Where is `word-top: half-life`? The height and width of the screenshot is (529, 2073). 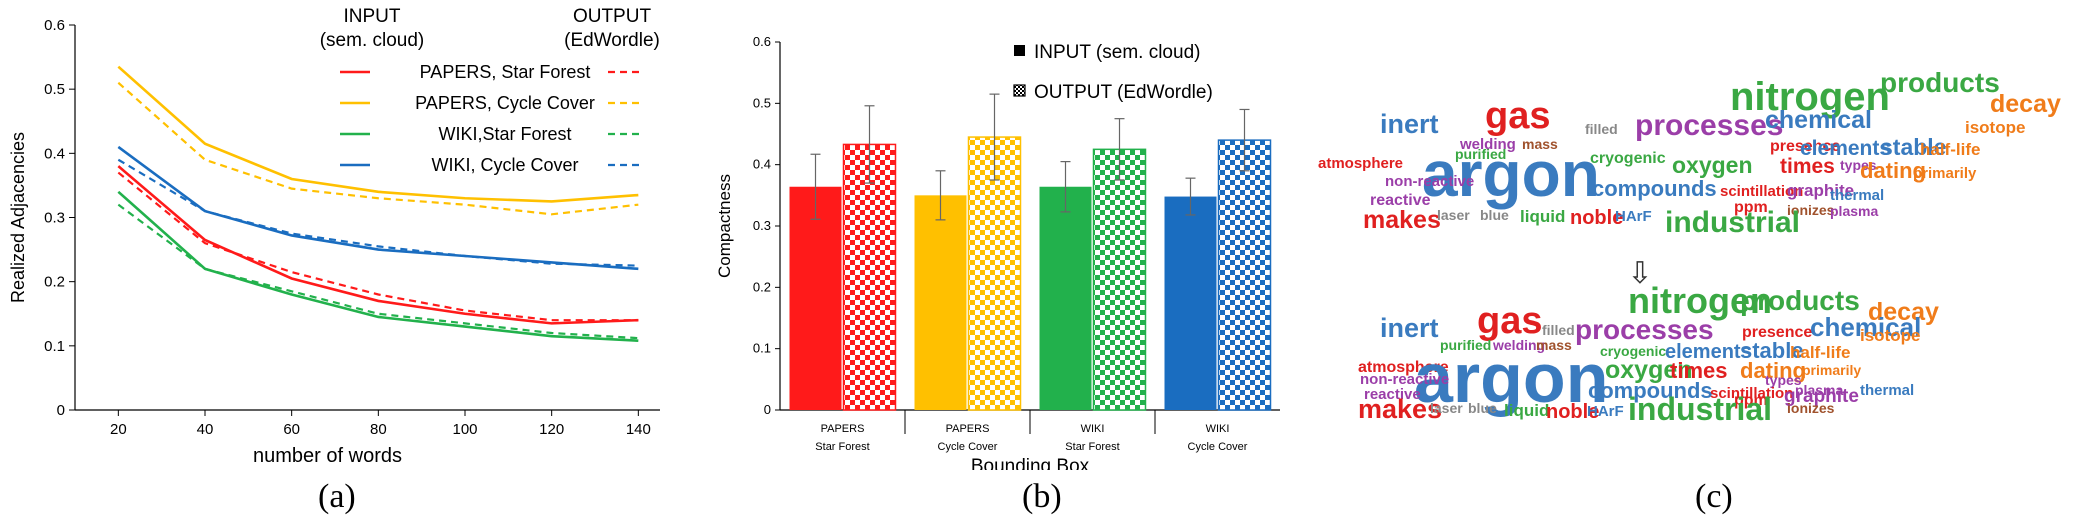 word-top: half-life is located at coordinates (1950, 149).